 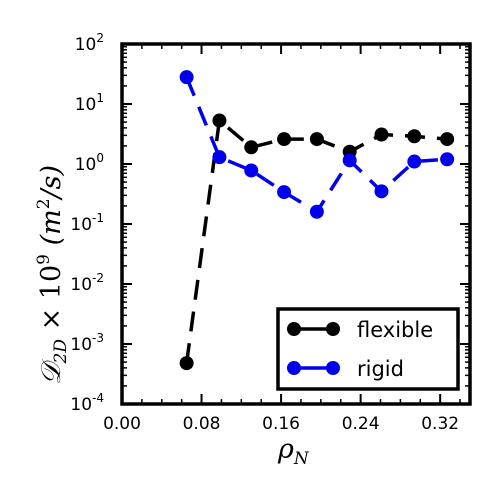 I want to click on y-tick-label: 10², so click(x=89, y=43).